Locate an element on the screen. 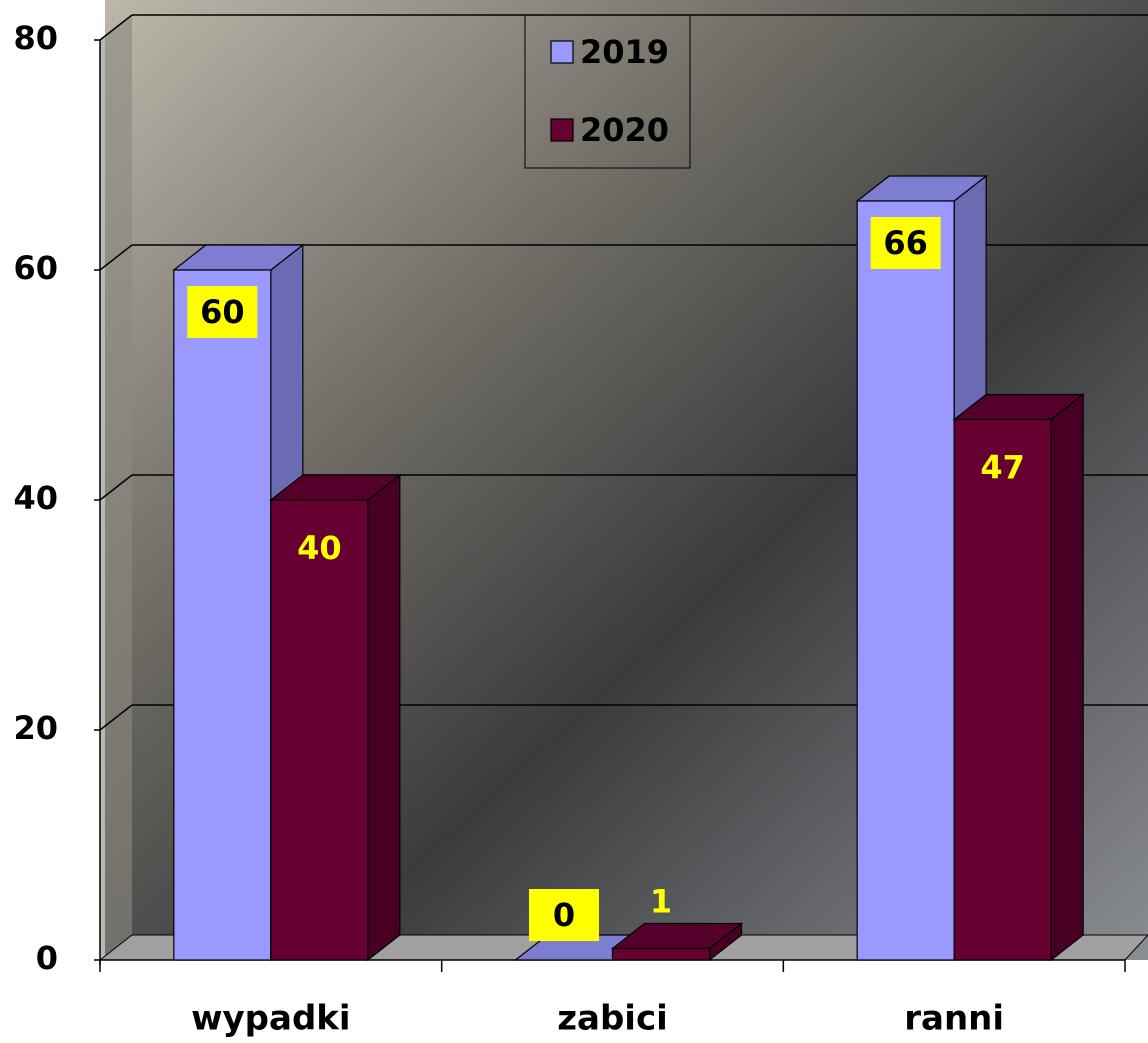 This screenshot has height=1043, width=1148. x-tick-label: ranni is located at coordinates (954, 1019).